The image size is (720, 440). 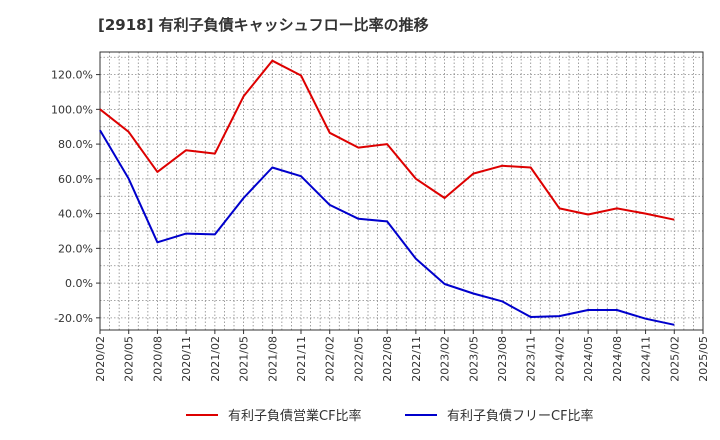 What do you see at coordinates (75, 214) in the screenshot?
I see `y-tick-label: 40.0%` at bounding box center [75, 214].